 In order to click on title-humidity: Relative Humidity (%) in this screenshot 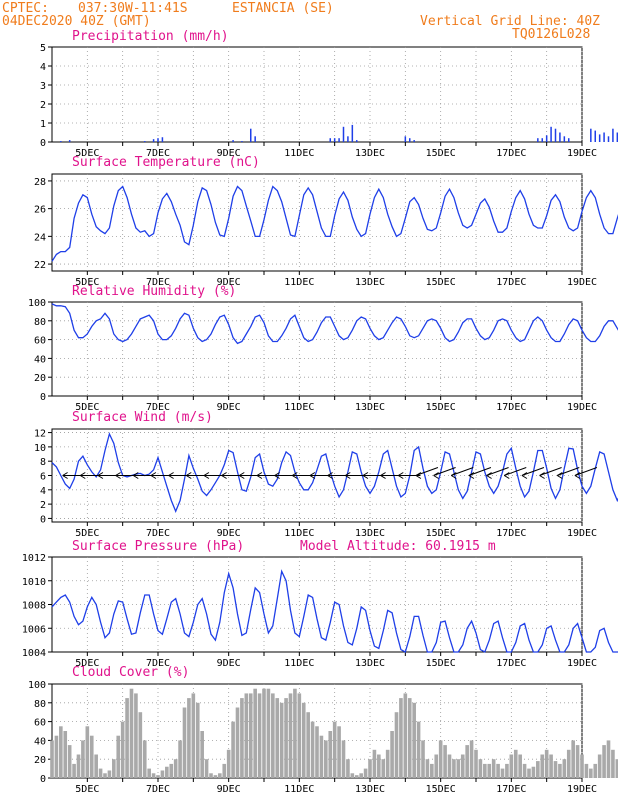, I will do `click(154, 291)`.